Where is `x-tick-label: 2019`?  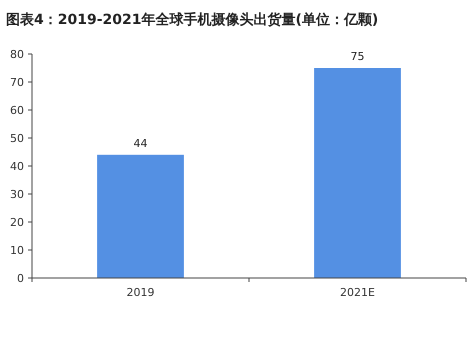
x-tick-label: 2019 is located at coordinates (140, 292).